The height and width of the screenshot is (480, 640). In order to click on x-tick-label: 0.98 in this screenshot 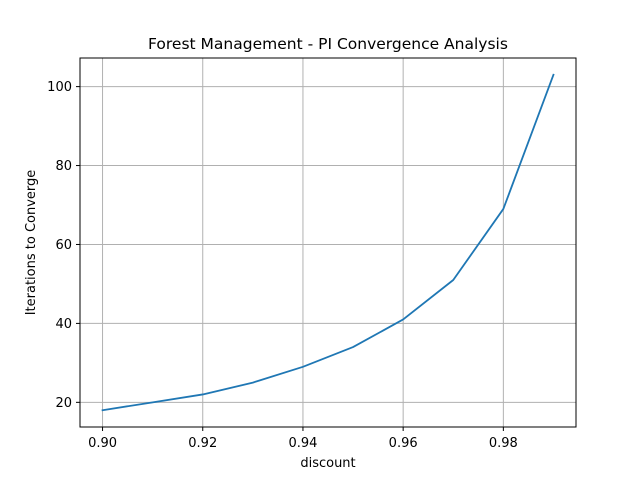, I will do `click(503, 443)`.